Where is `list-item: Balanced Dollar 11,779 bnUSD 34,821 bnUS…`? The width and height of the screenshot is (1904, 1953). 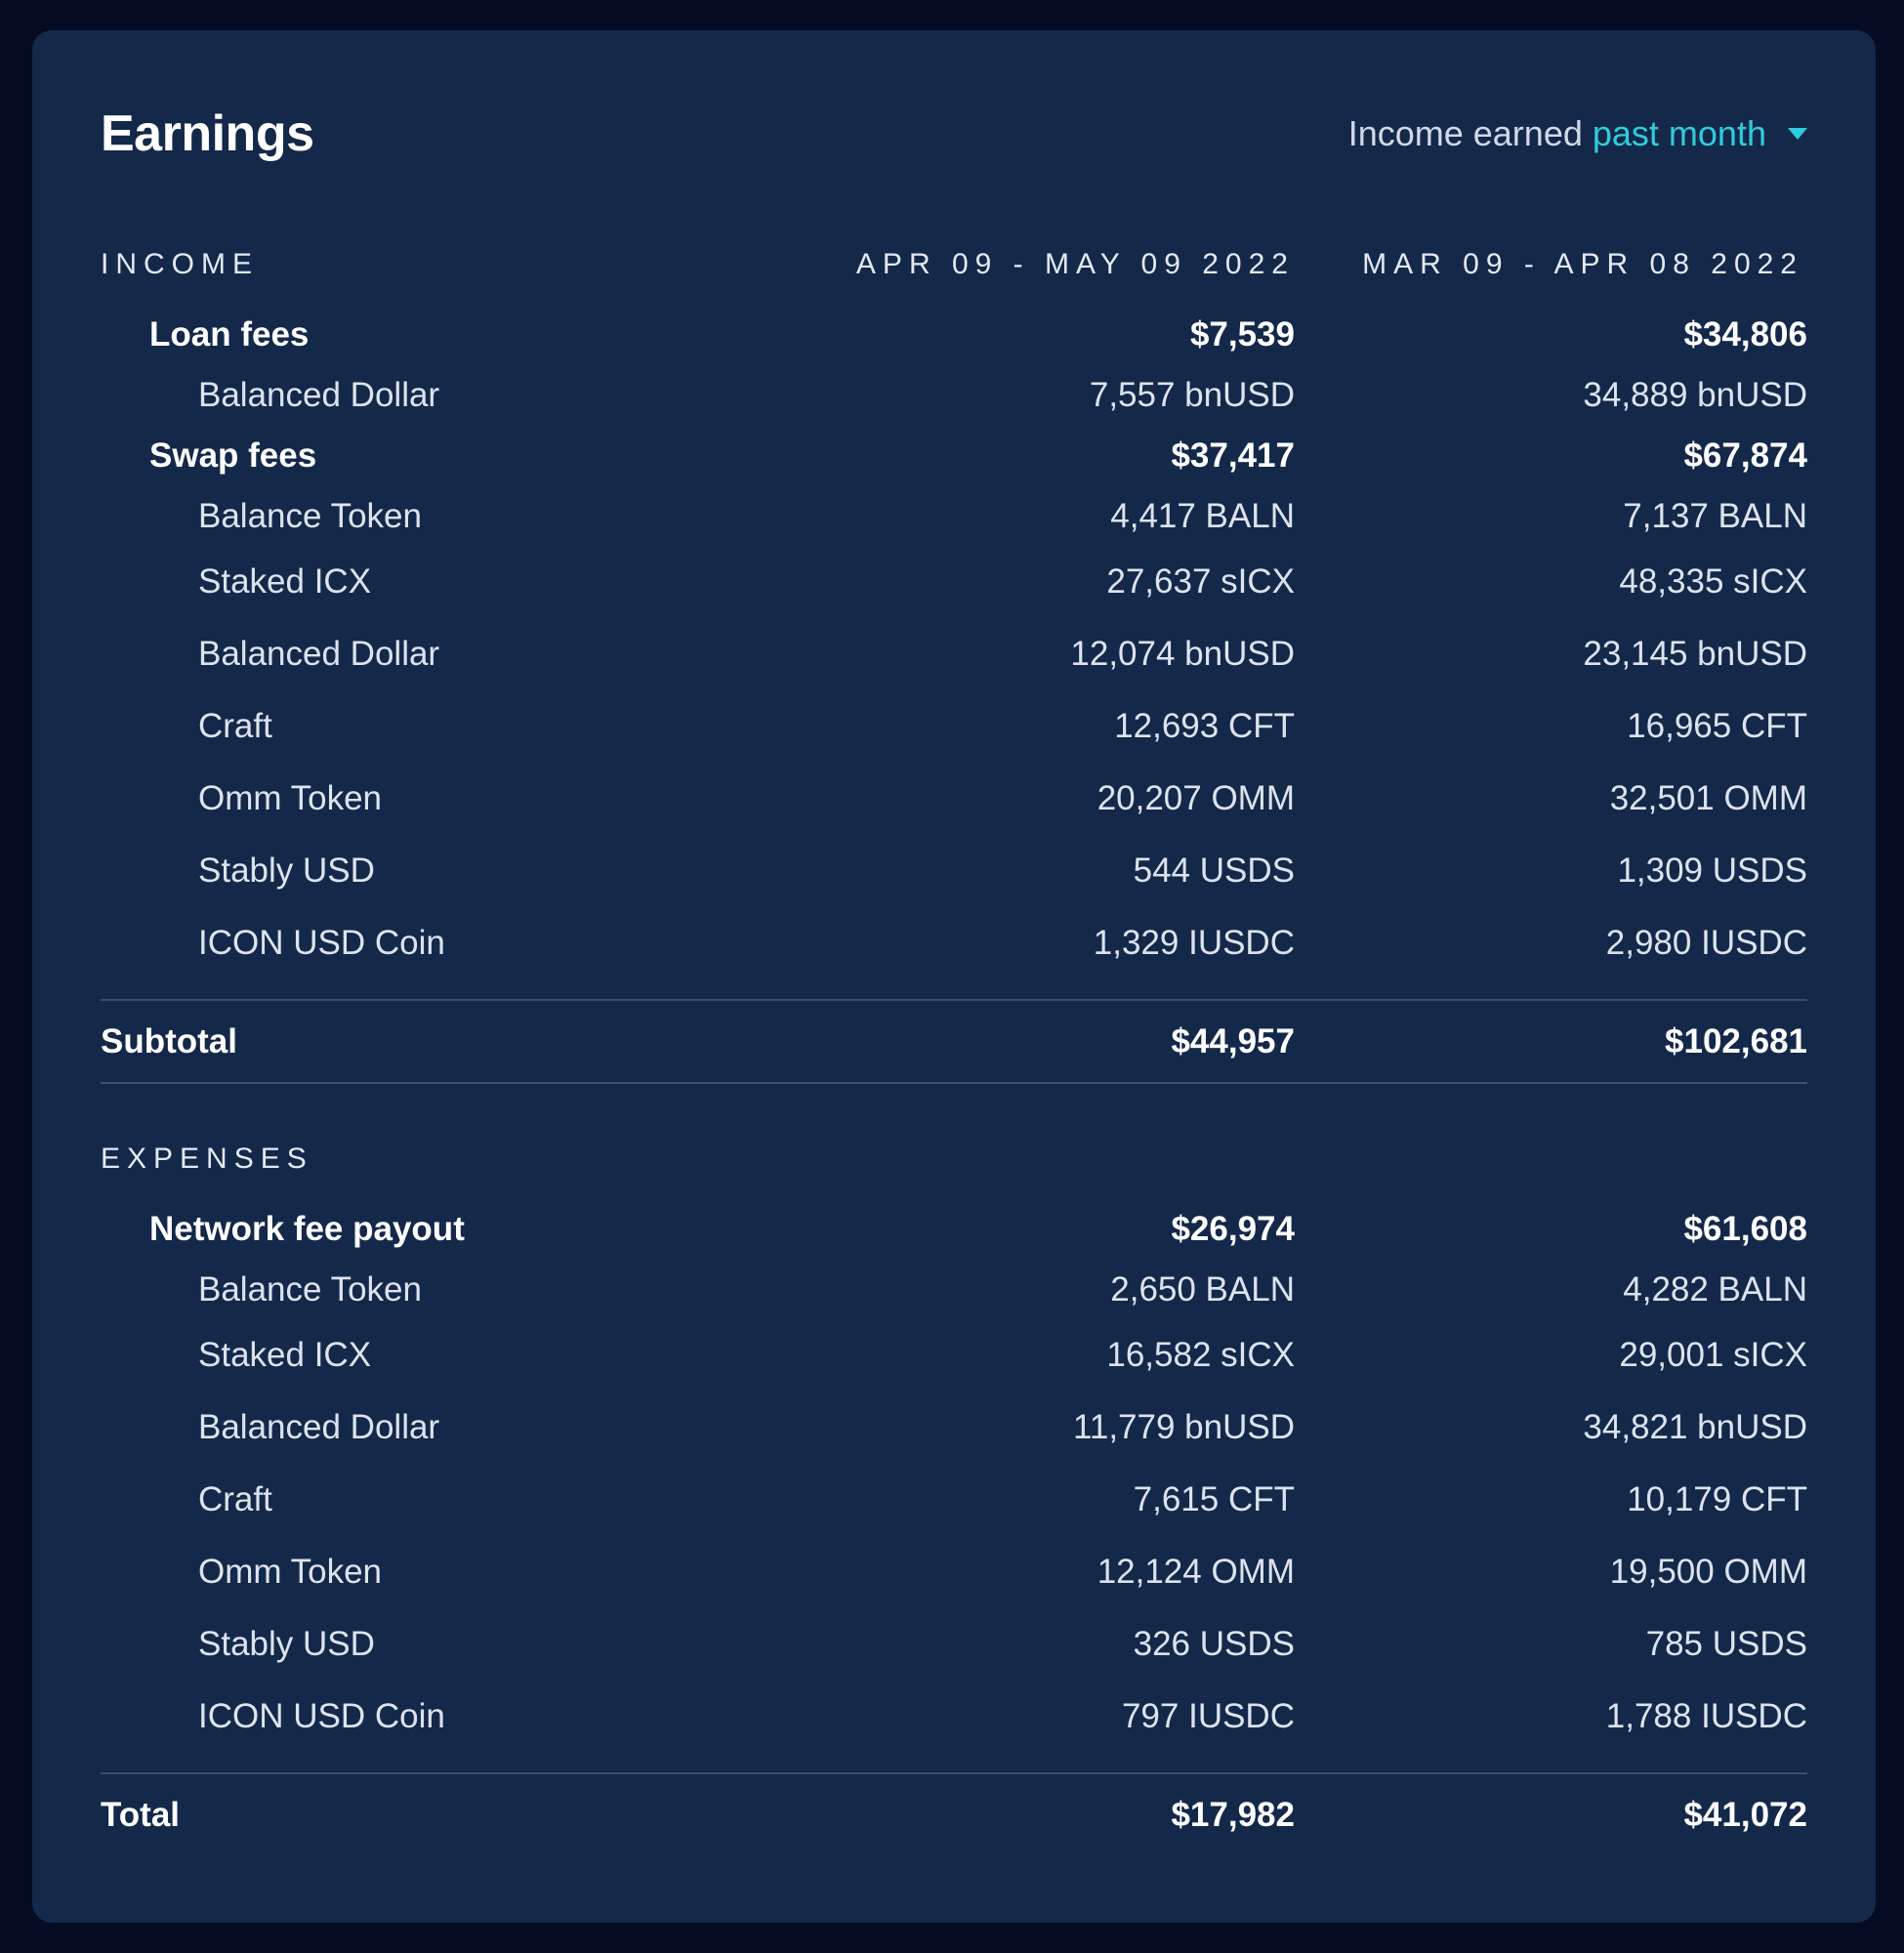
list-item: Balanced Dollar 11,779 bnUSD 34,821 bnUS… is located at coordinates (954, 1428).